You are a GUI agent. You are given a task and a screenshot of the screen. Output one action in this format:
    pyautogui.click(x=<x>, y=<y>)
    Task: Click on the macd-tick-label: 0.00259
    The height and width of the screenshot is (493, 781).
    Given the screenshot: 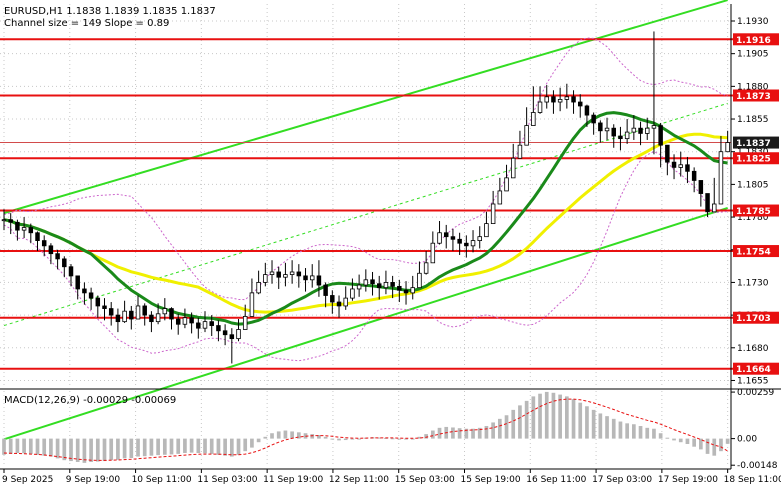 What is the action you would take?
    pyautogui.click(x=755, y=393)
    